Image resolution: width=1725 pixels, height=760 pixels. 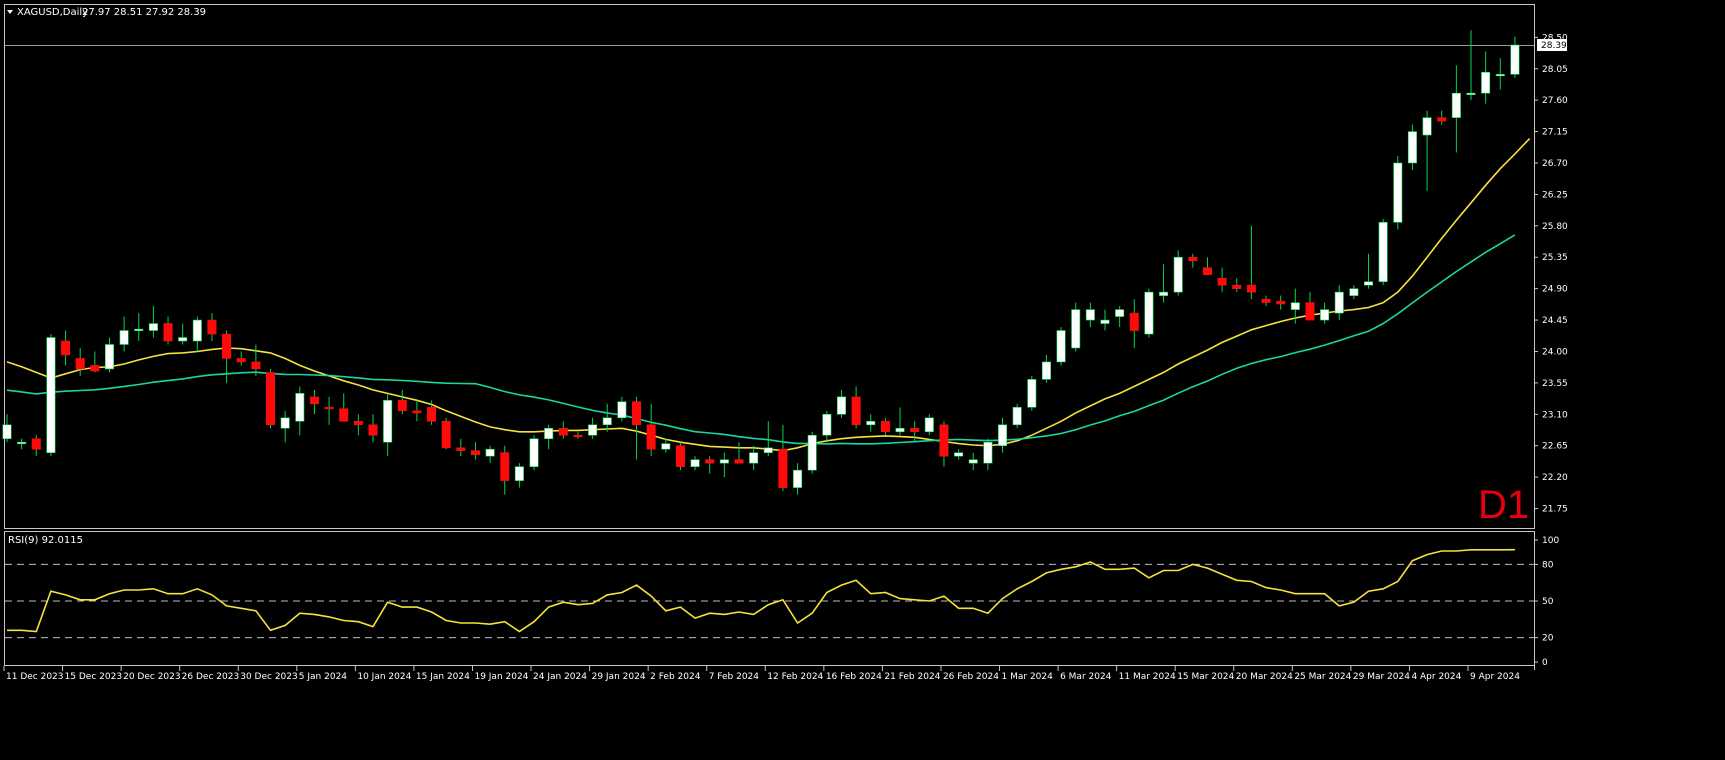 I want to click on rsi-tick-label: 50, so click(x=1548, y=602).